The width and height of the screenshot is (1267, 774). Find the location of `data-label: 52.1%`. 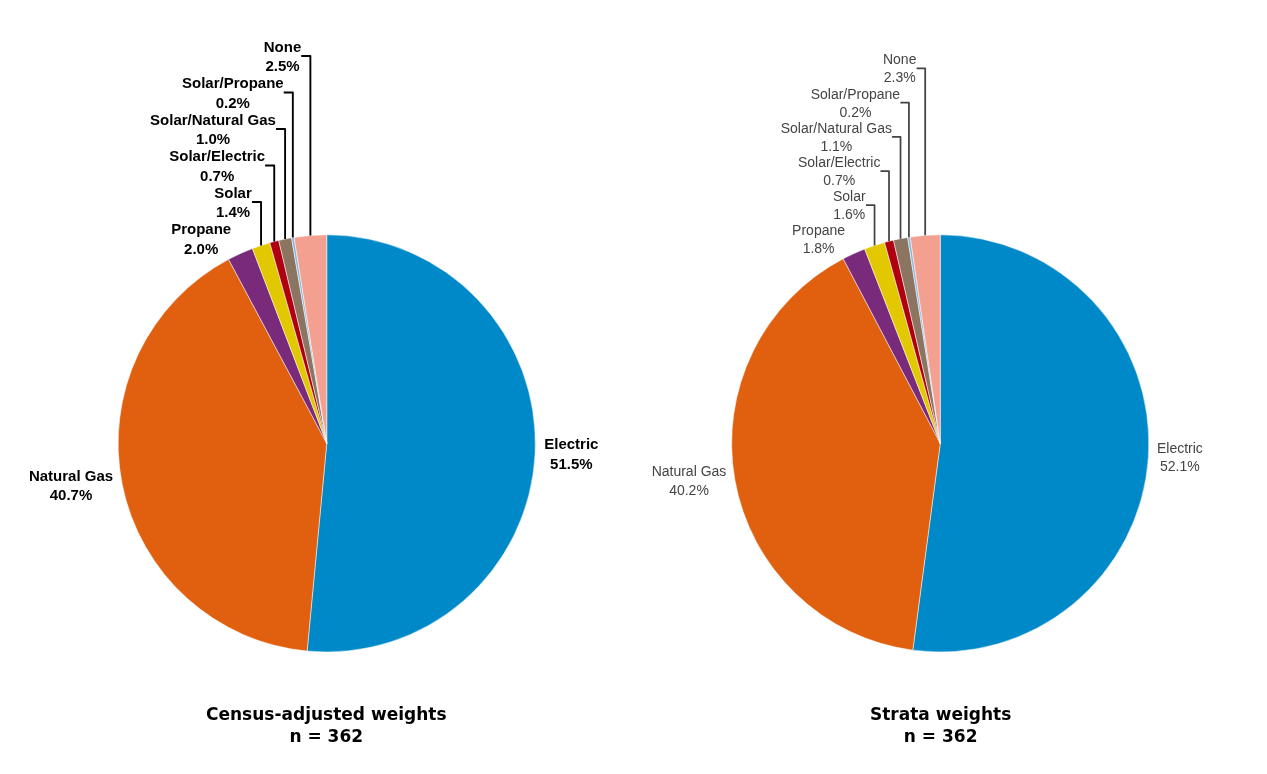

data-label: 52.1% is located at coordinates (1180, 466).